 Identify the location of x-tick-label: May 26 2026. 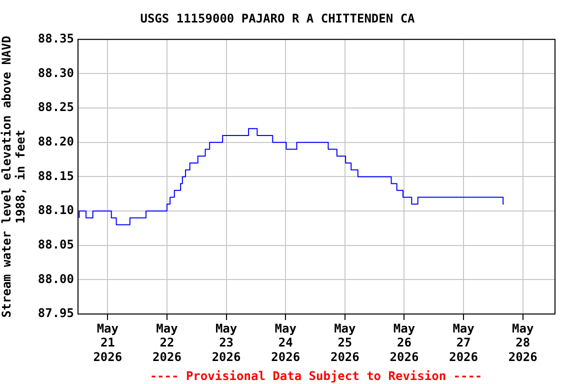
(404, 342).